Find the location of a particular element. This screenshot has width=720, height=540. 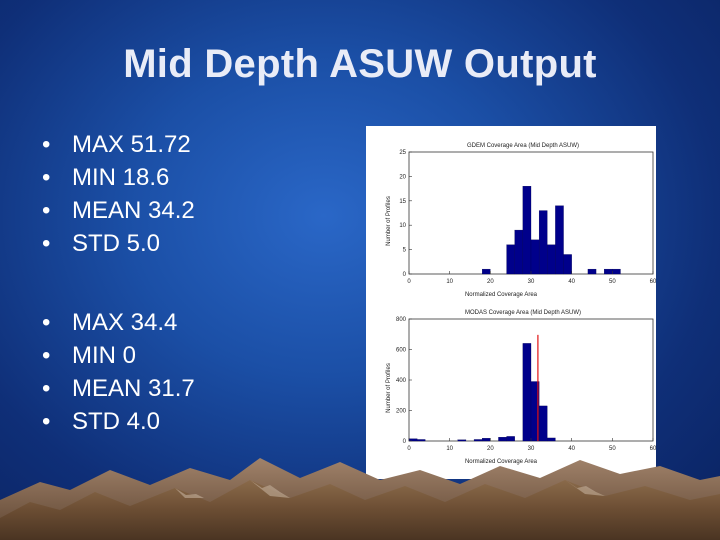

y-tick-label: 200 is located at coordinates (401, 412).